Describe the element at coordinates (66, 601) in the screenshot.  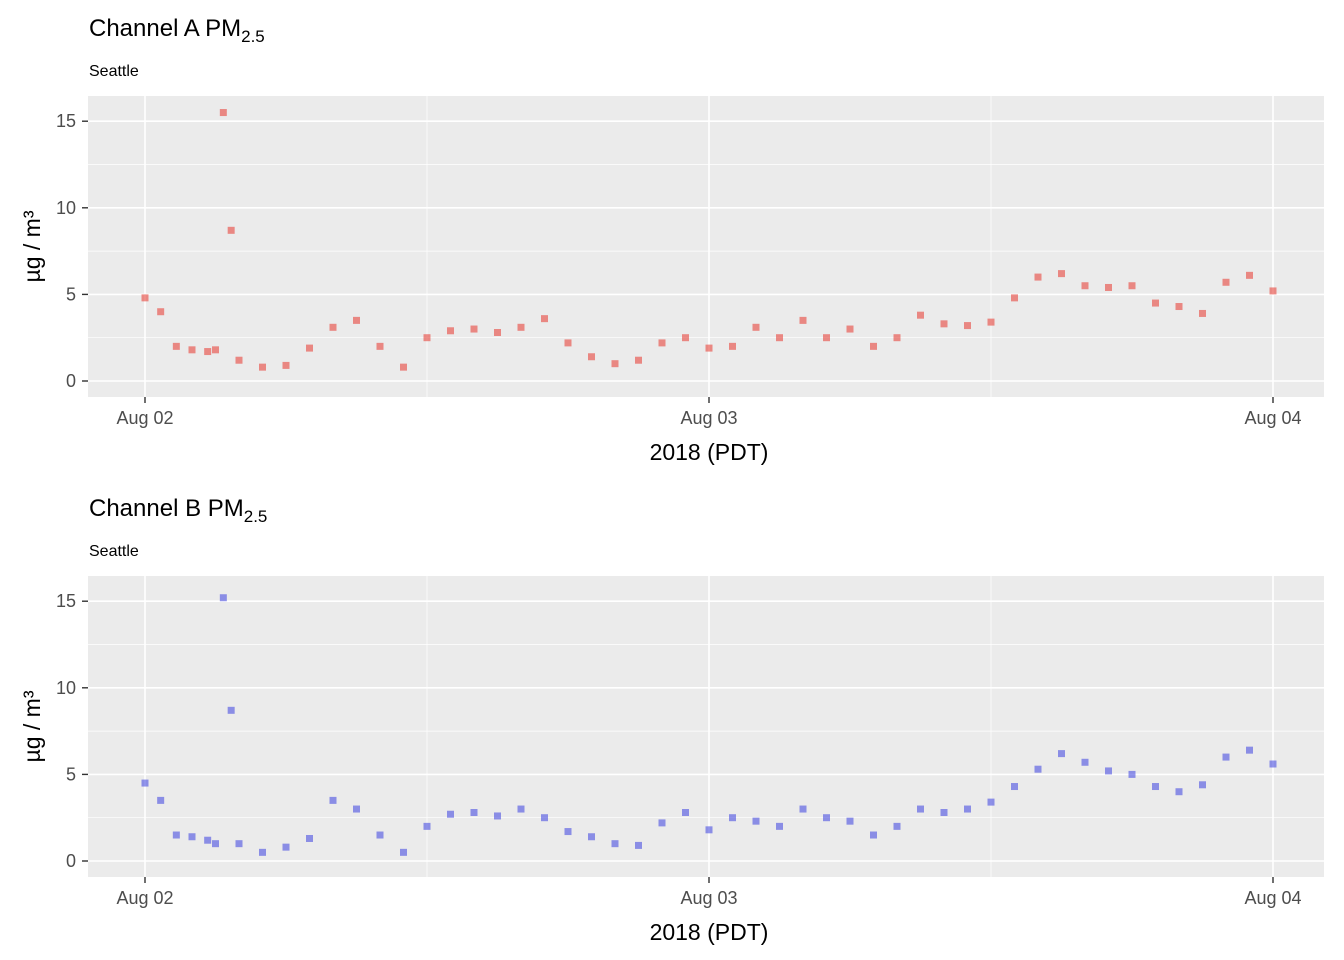
I see `y-tick-label: 15` at that location.